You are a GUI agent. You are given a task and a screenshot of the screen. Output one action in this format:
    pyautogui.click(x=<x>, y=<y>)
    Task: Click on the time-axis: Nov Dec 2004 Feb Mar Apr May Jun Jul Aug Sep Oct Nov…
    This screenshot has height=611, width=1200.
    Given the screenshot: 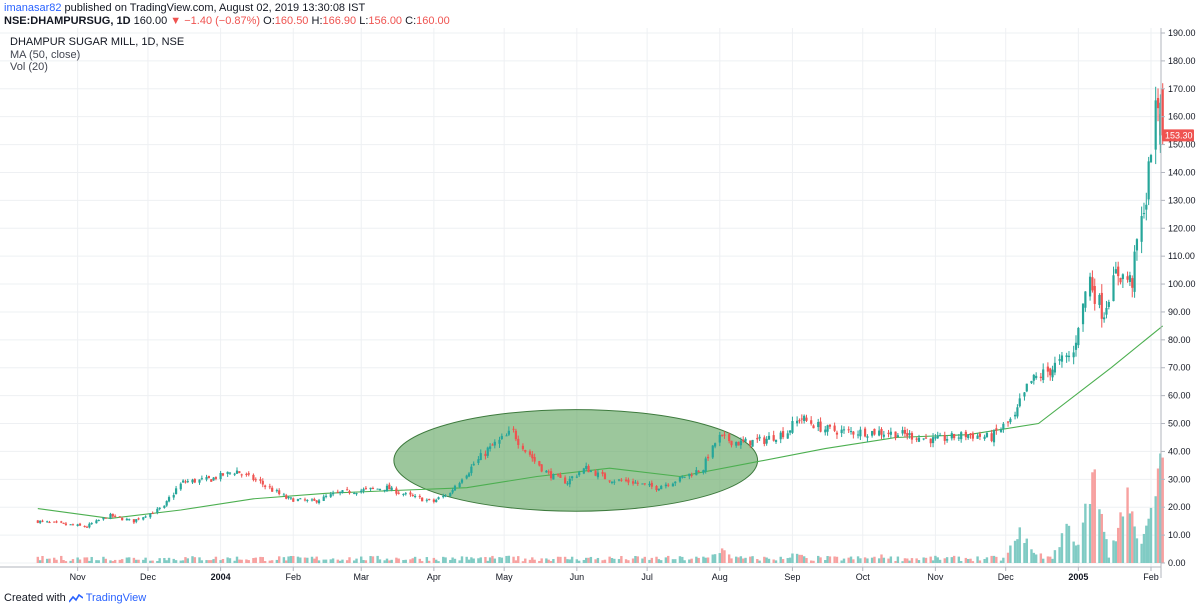 What is the action you would take?
    pyautogui.click(x=614, y=574)
    